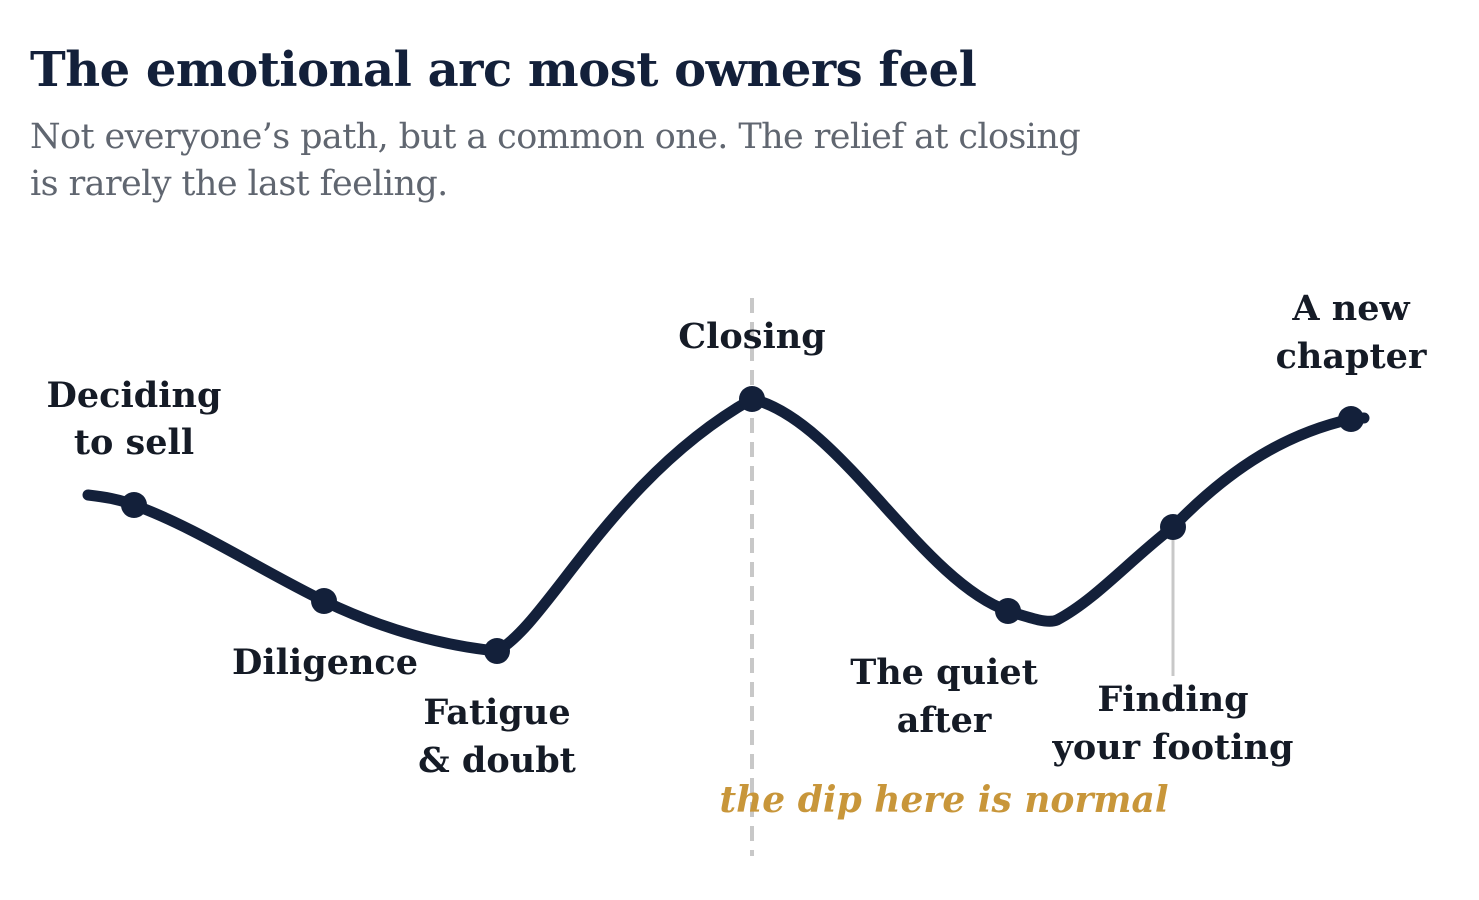 The image size is (1479, 900). What do you see at coordinates (503, 70) in the screenshot?
I see `page-title: The emotional arc most owners feel` at bounding box center [503, 70].